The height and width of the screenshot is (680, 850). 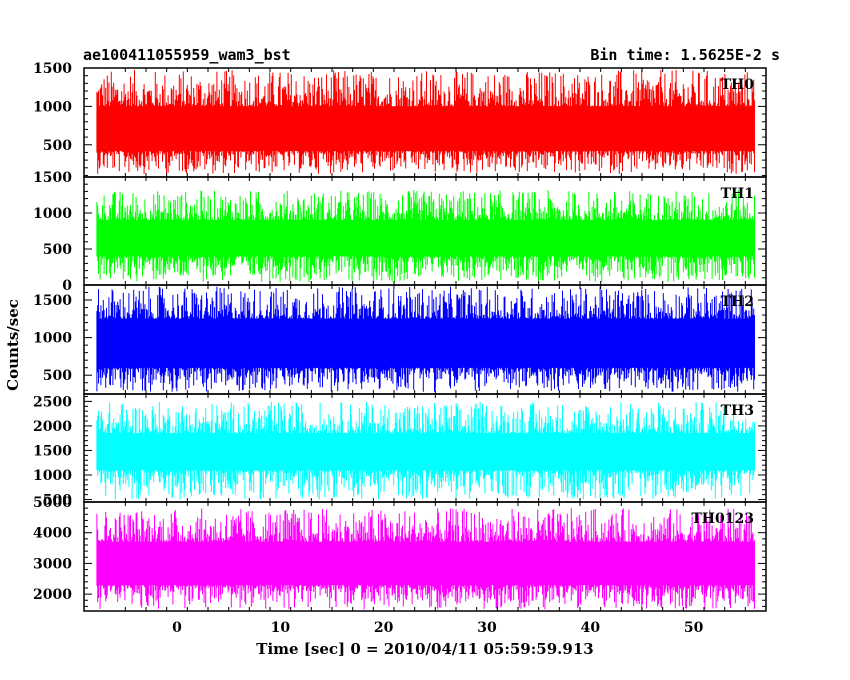 I want to click on x-axis: 0 10 20 30 40 50, so click(x=438, y=628).